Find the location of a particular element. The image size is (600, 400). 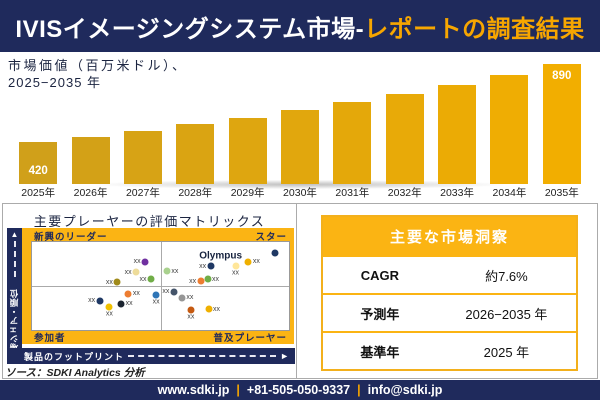

chart-title: 市場価値（百万米ドル）、 2025−2035 年 is located at coordinates (98, 75).